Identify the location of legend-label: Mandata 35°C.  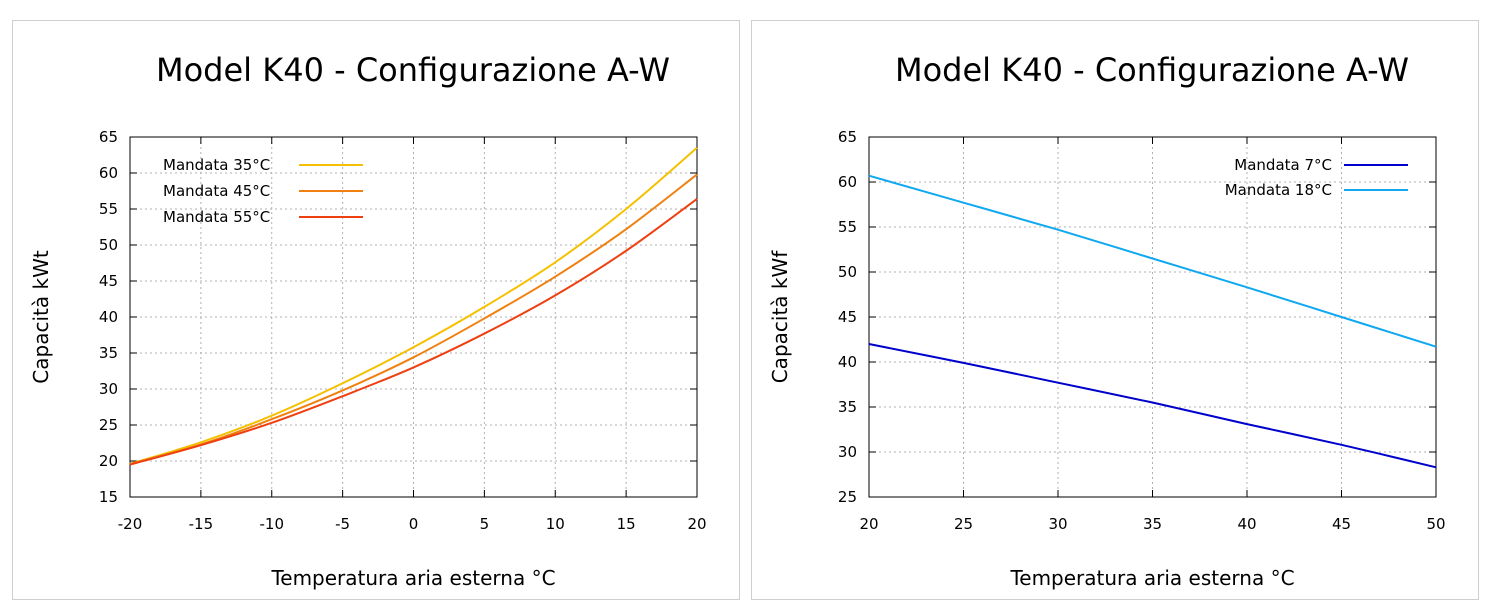
(216, 165).